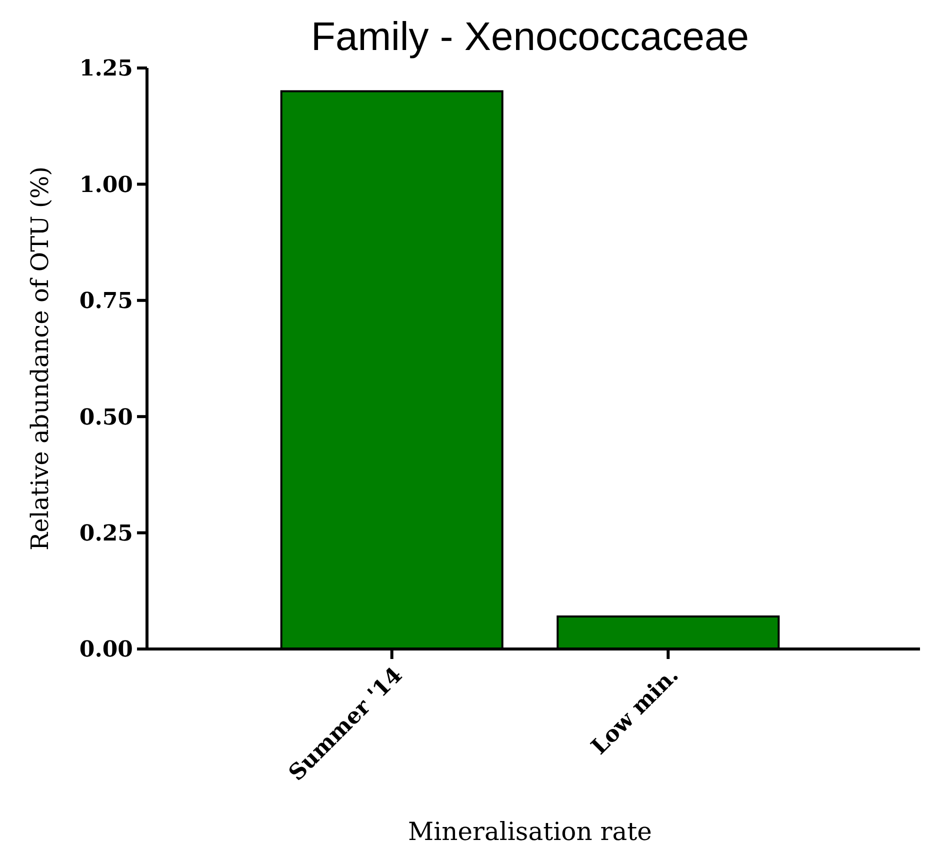  What do you see at coordinates (106, 69) in the screenshot?
I see `y-tick-label: 1.25` at bounding box center [106, 69].